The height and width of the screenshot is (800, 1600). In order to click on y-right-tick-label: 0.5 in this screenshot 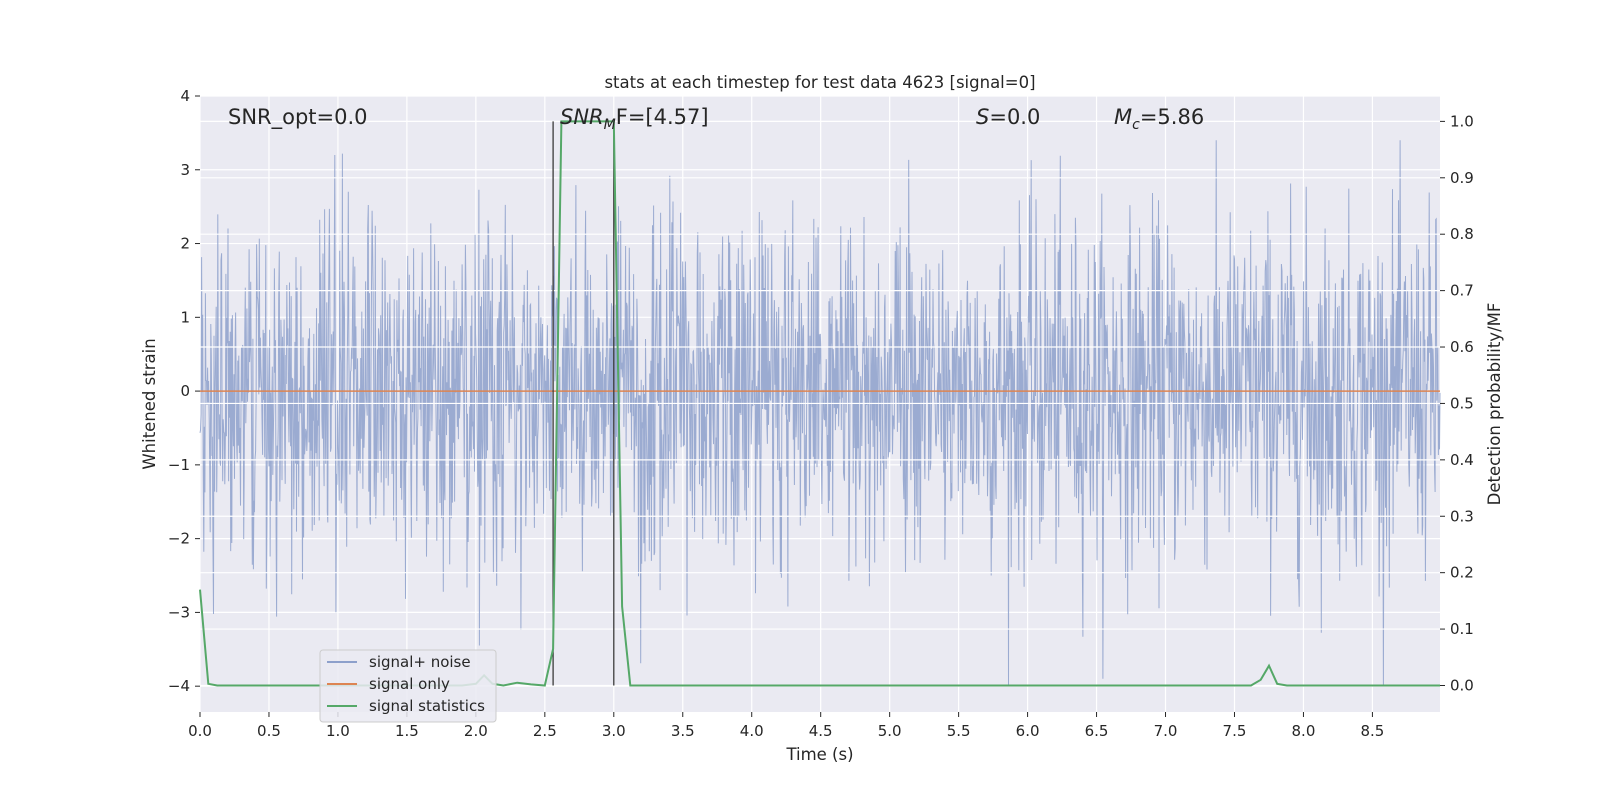, I will do `click(1462, 403)`.